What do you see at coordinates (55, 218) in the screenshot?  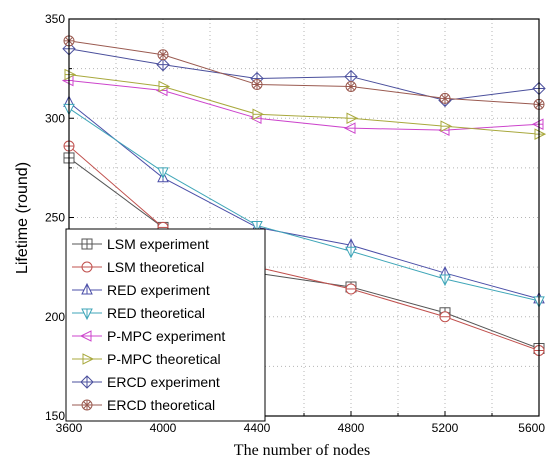 I see `y-tick-label: 250` at bounding box center [55, 218].